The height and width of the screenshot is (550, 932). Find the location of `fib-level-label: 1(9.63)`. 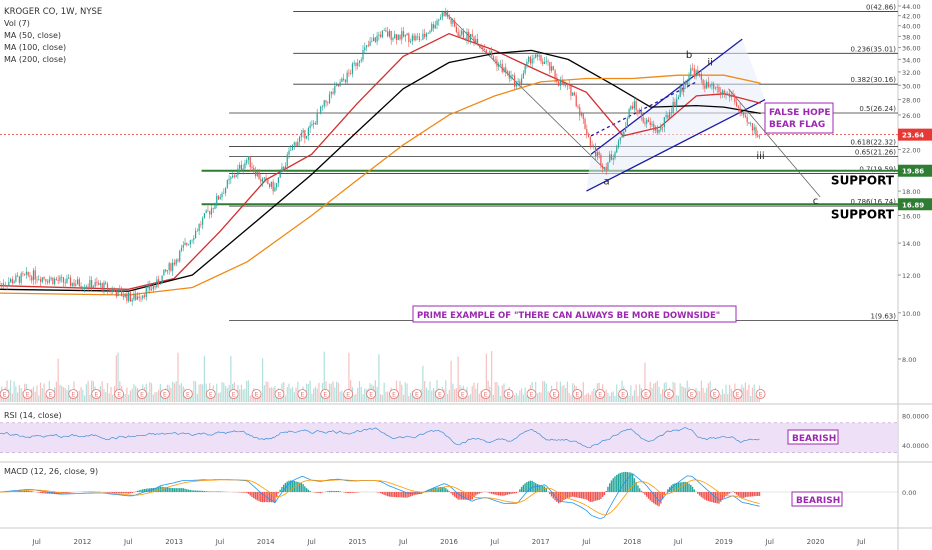

fib-level-label: 1(9.63) is located at coordinates (883, 317).